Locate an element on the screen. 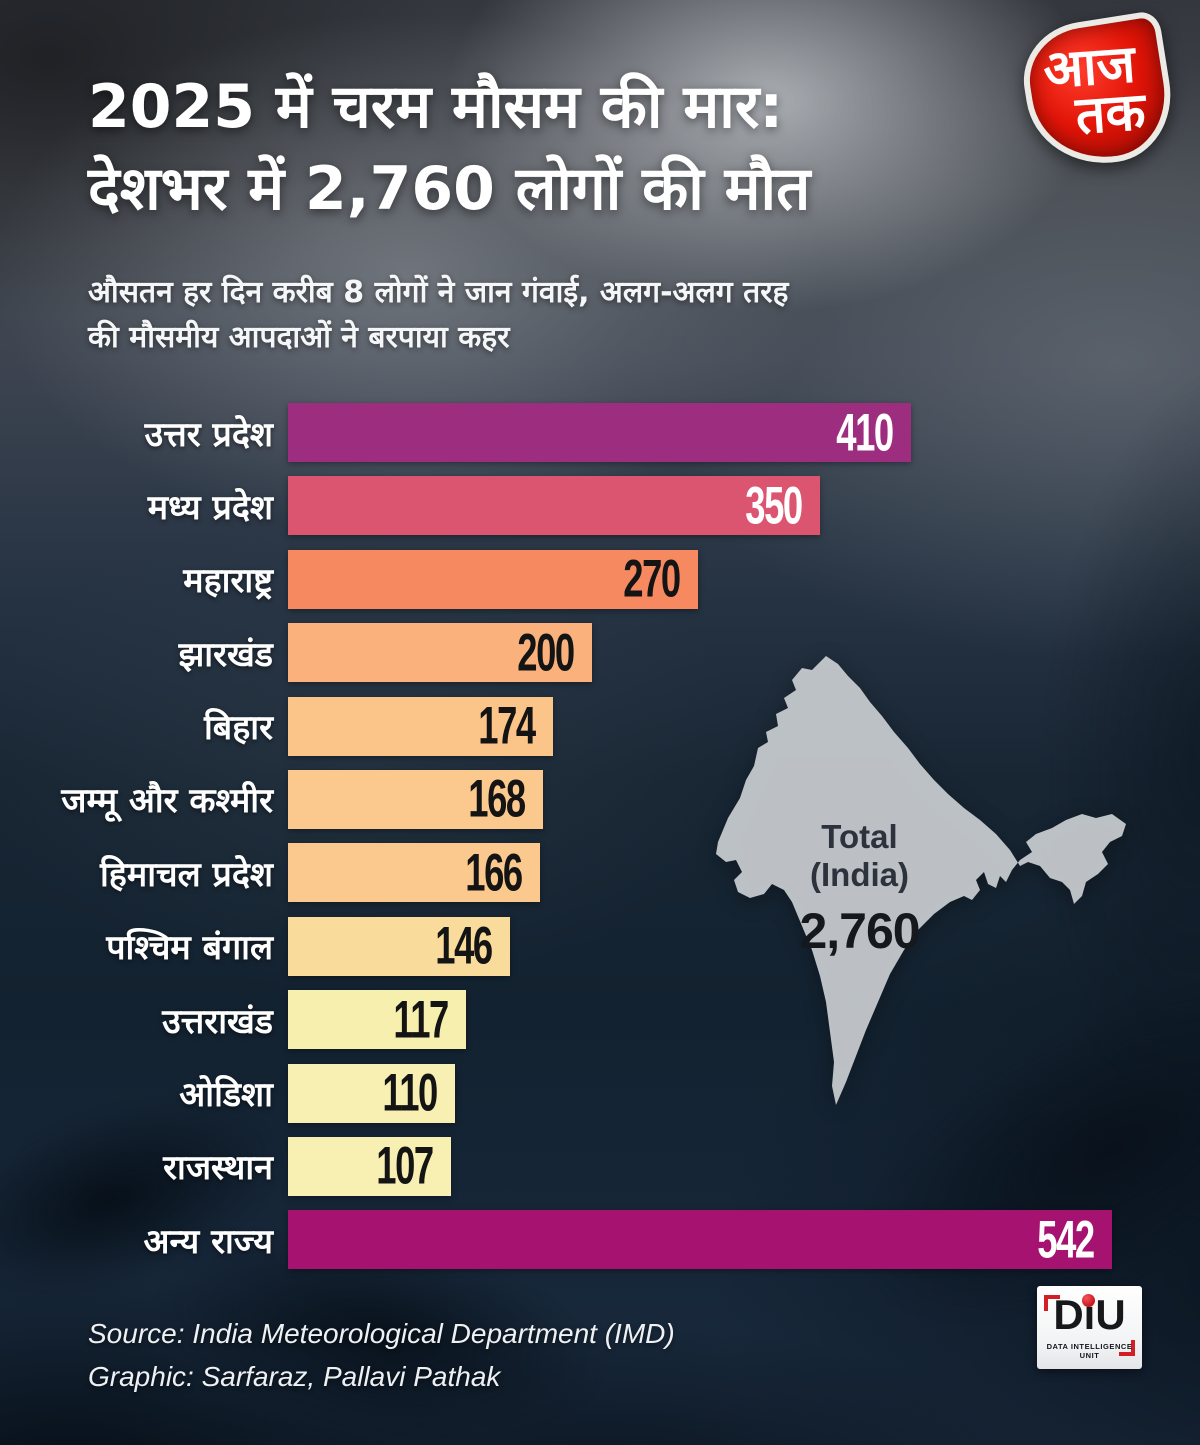 This screenshot has width=1200, height=1445. bar-label: महाराष्ट्र is located at coordinates (228, 581).